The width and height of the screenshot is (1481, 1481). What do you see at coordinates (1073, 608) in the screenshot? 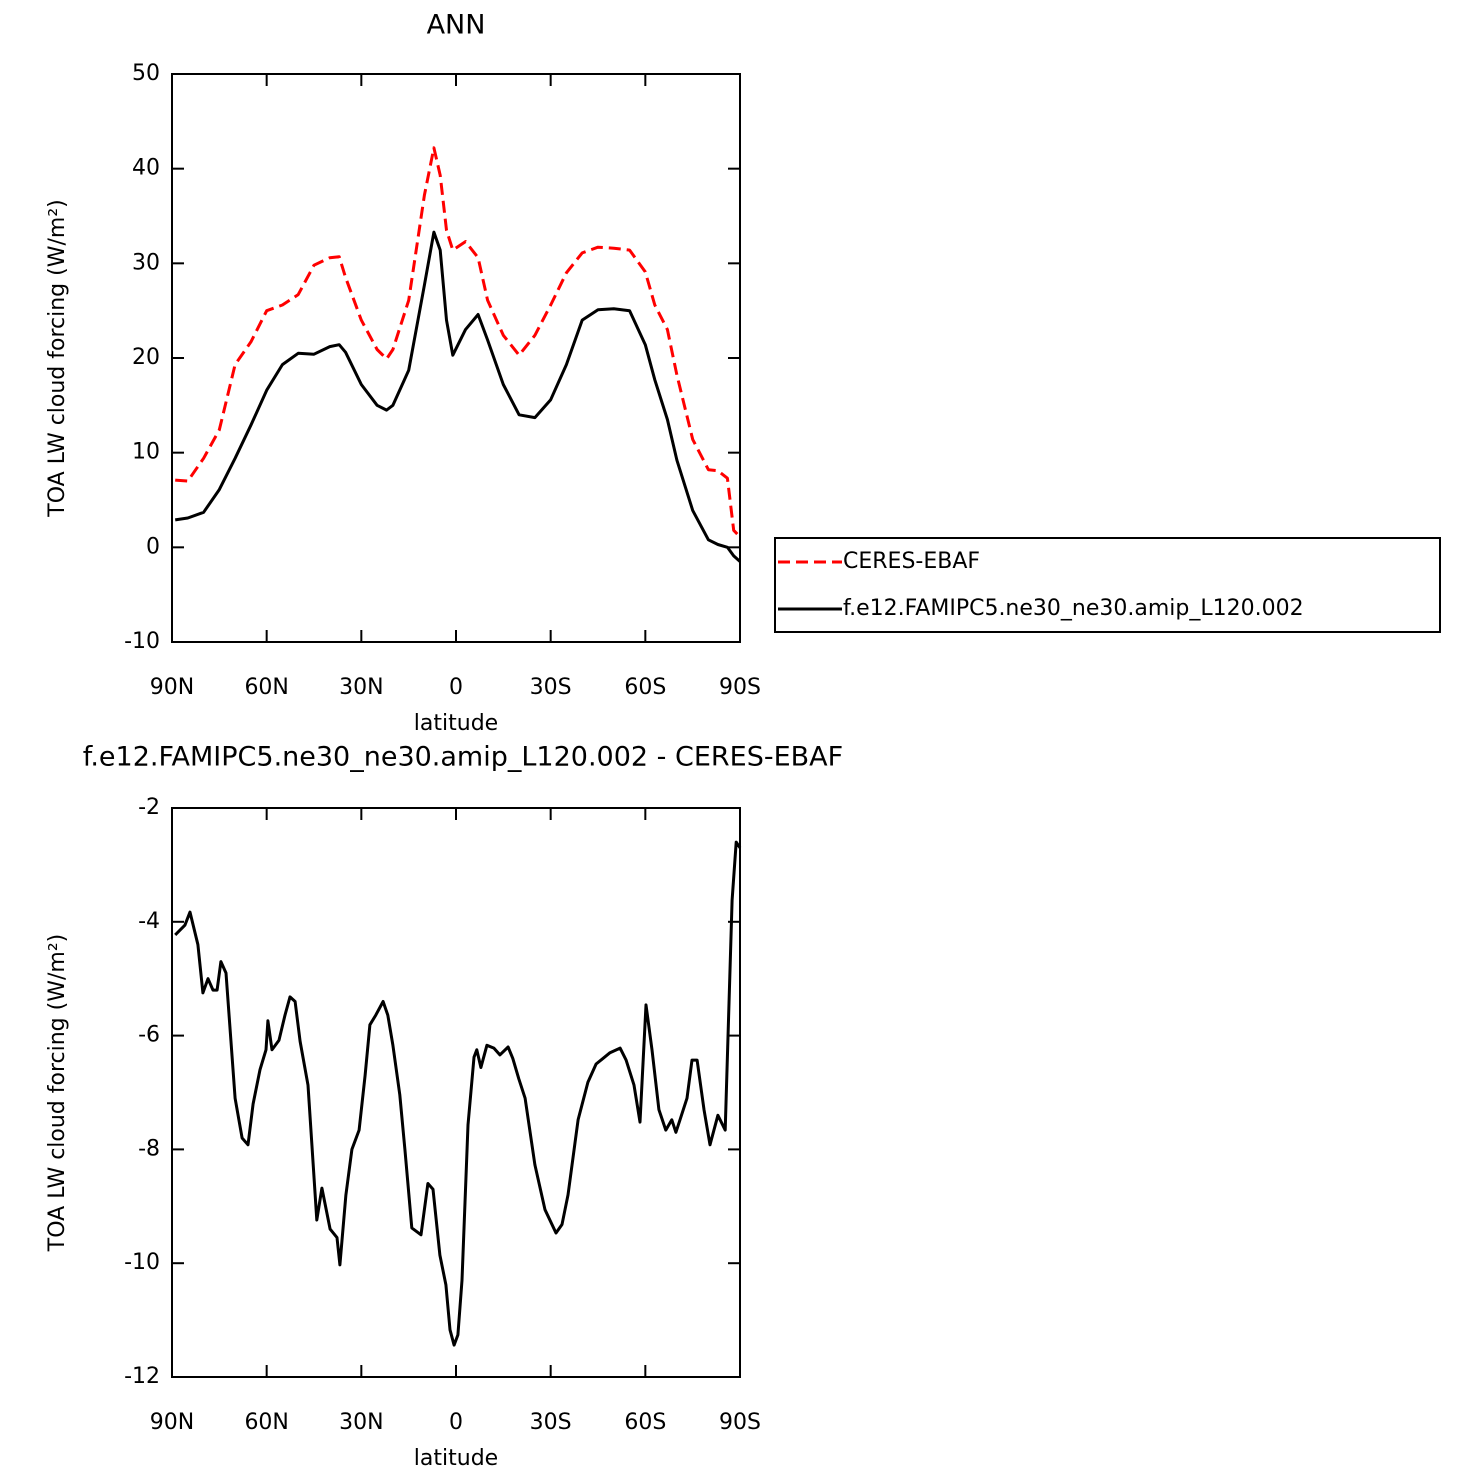
I see `legend-label: f.e12.FAMIPC5.ne30_ne30.amip_L120.002` at bounding box center [1073, 608].